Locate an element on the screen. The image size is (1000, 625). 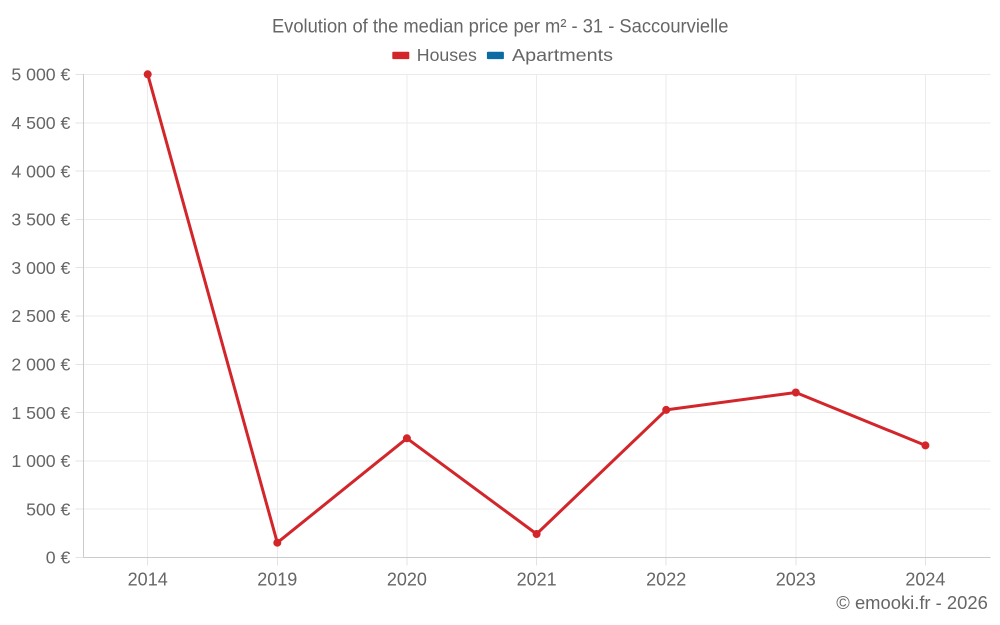
svg-text: 2 000 € is located at coordinates (40, 365).